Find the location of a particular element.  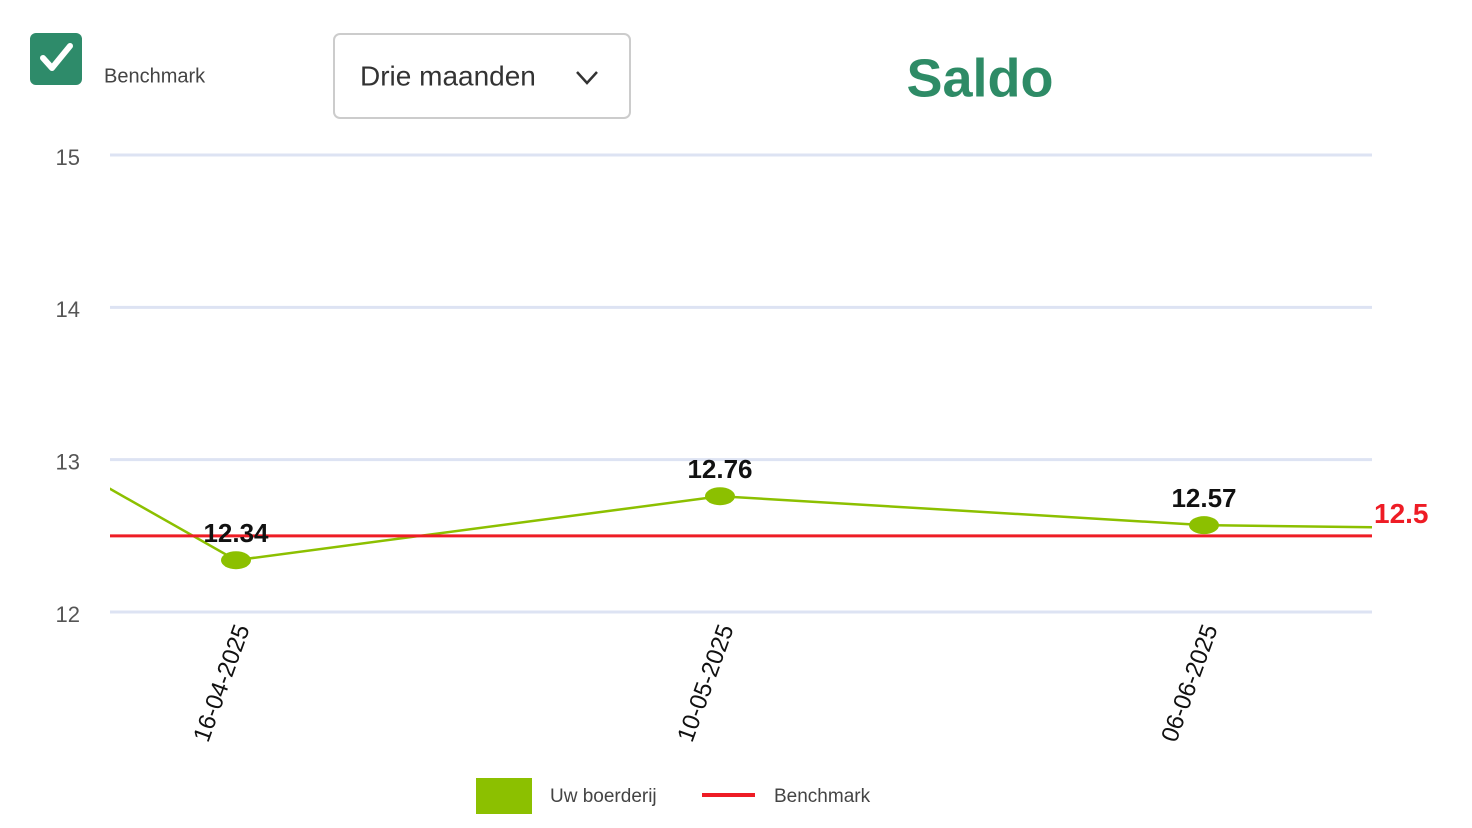

checkbox-label: Benchmark is located at coordinates (155, 76).